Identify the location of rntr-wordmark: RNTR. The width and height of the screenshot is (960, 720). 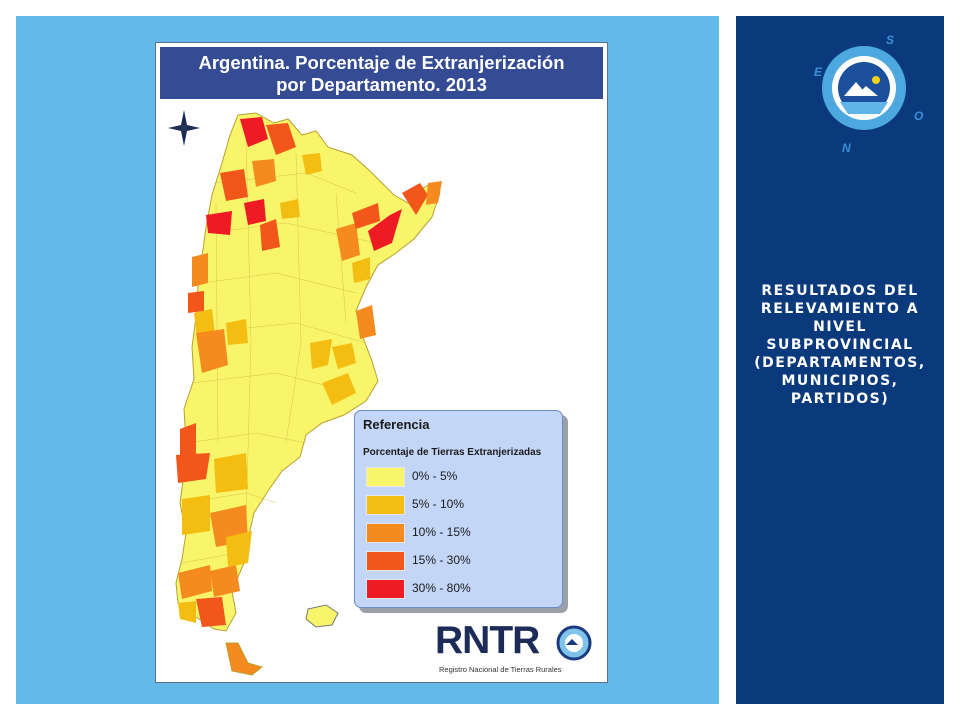
(487, 640).